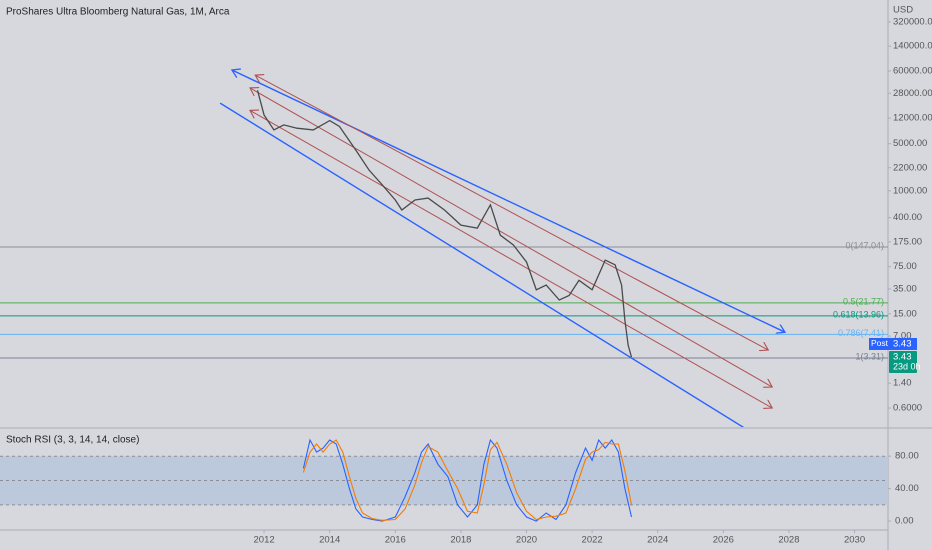  I want to click on last-price-badge, so click(903, 361).